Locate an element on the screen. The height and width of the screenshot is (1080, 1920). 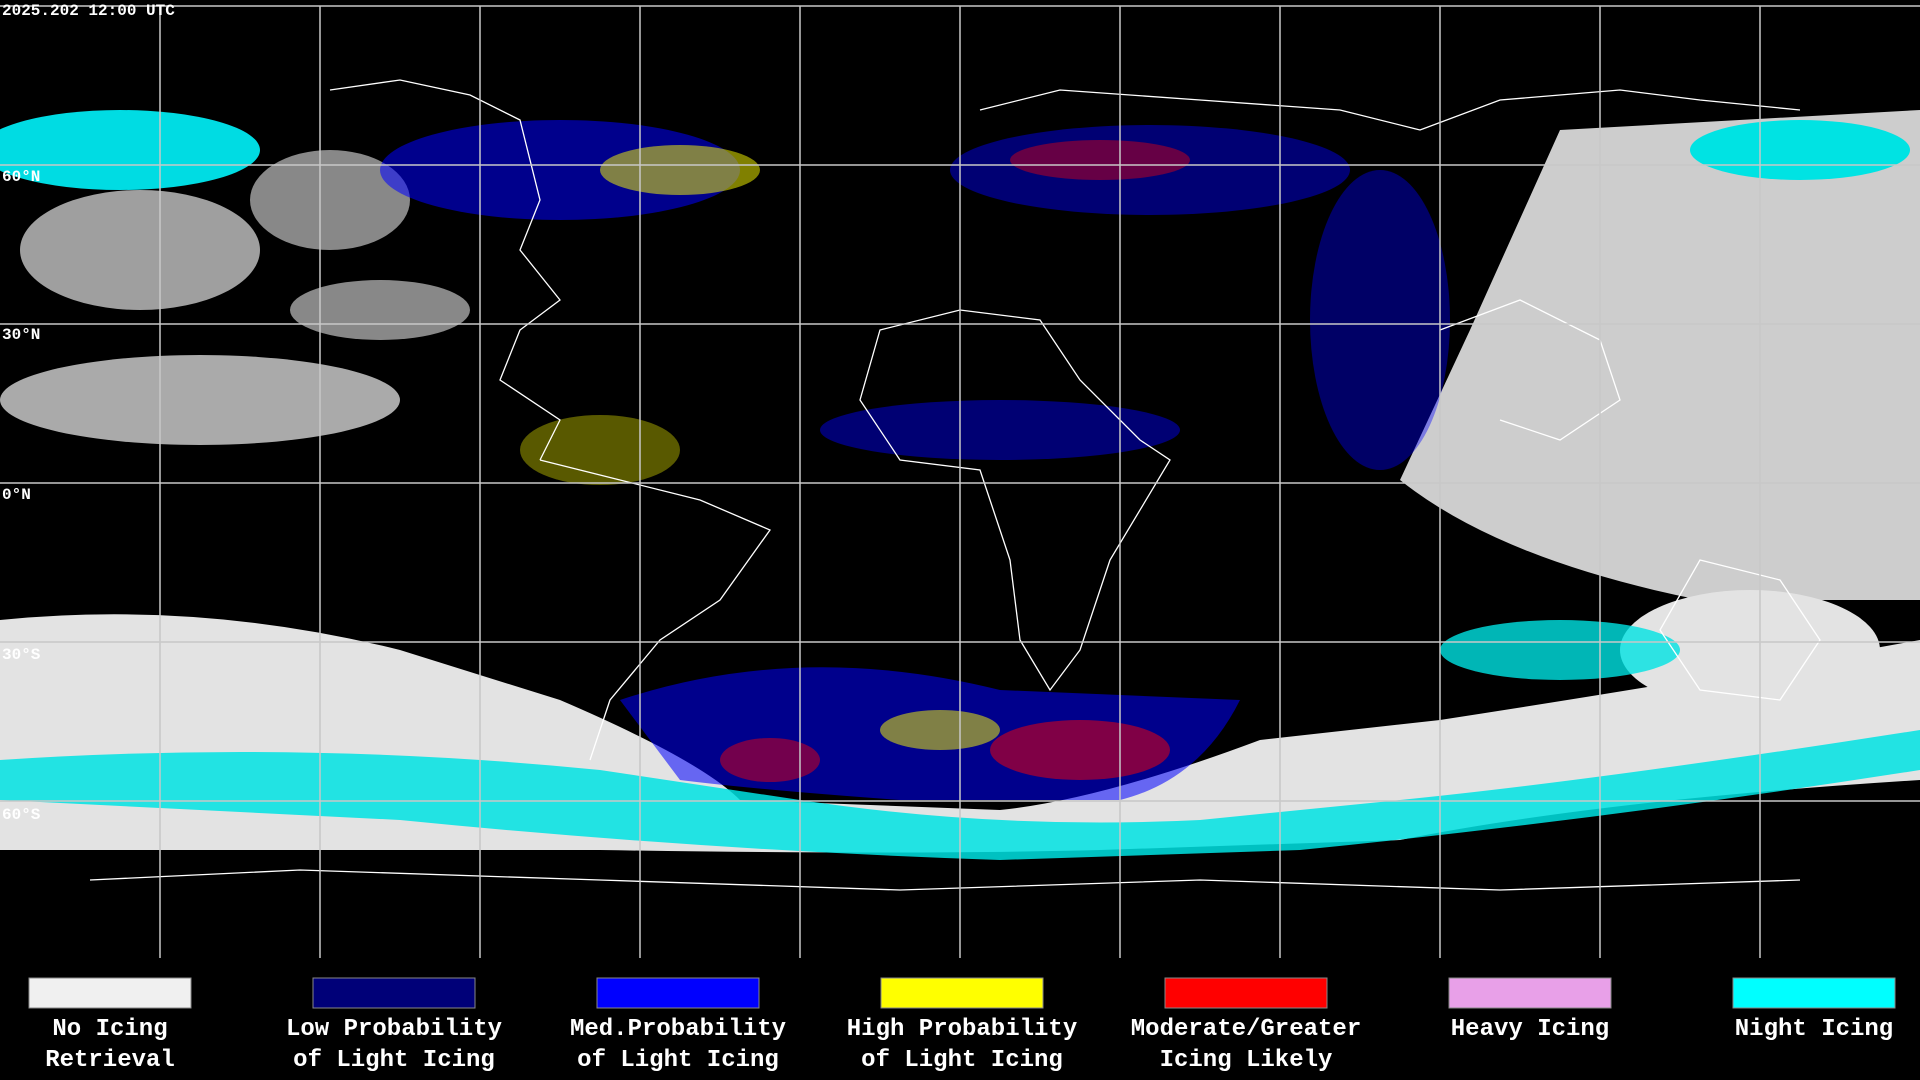
latitude-label: 60°S is located at coordinates (21, 815).